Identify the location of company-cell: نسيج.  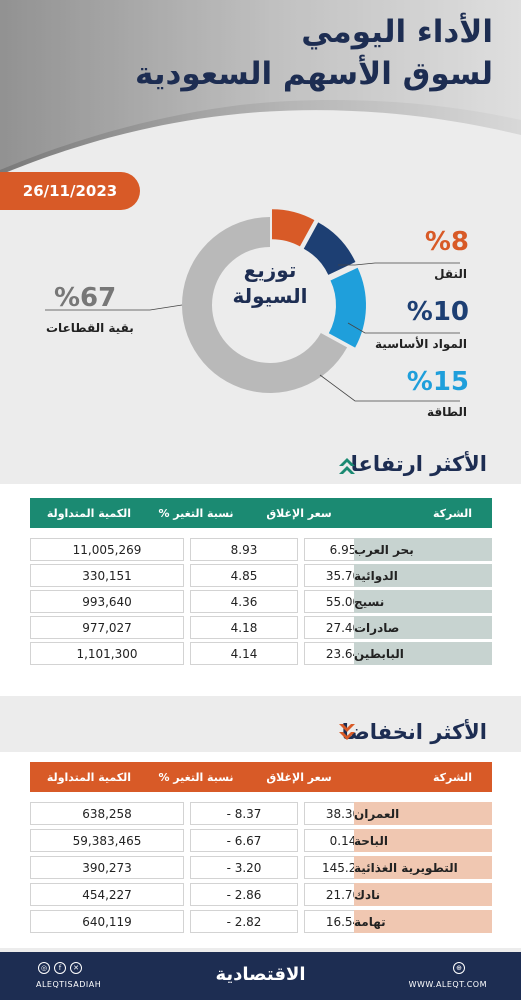
(423, 601).